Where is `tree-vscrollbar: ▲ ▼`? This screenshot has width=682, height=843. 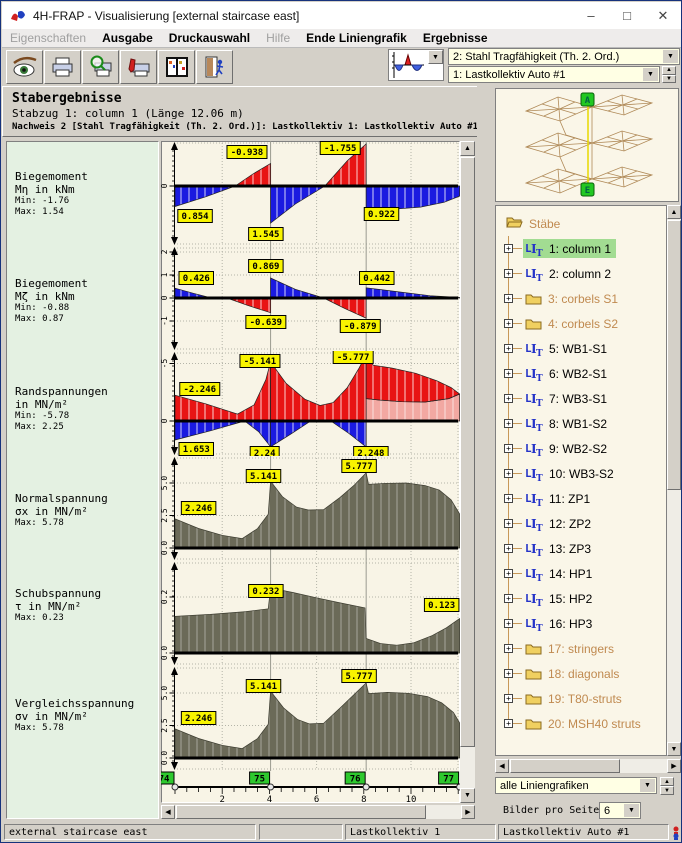
tree-vscrollbar: ▲ ▼ is located at coordinates (674, 480).